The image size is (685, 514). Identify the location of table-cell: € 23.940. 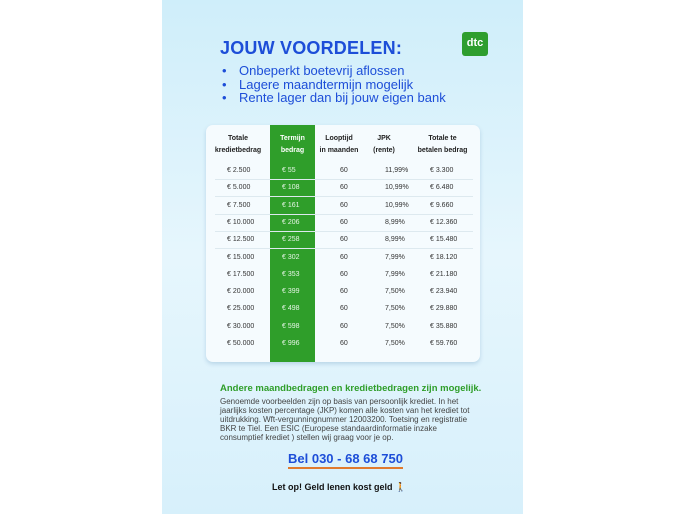
(444, 292).